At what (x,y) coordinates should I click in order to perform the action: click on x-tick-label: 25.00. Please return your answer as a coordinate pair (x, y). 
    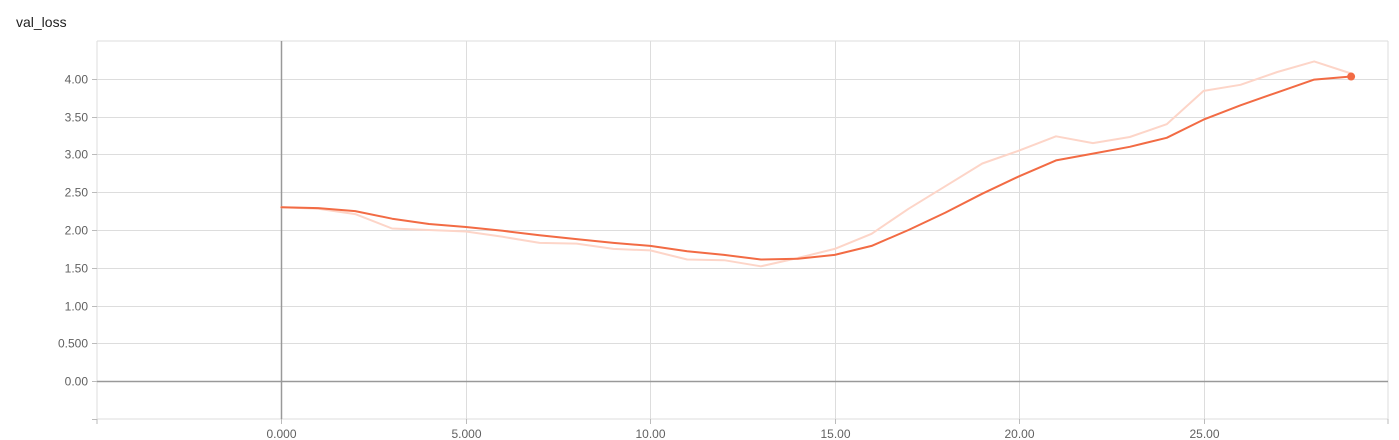
    Looking at the image, I should click on (1204, 433).